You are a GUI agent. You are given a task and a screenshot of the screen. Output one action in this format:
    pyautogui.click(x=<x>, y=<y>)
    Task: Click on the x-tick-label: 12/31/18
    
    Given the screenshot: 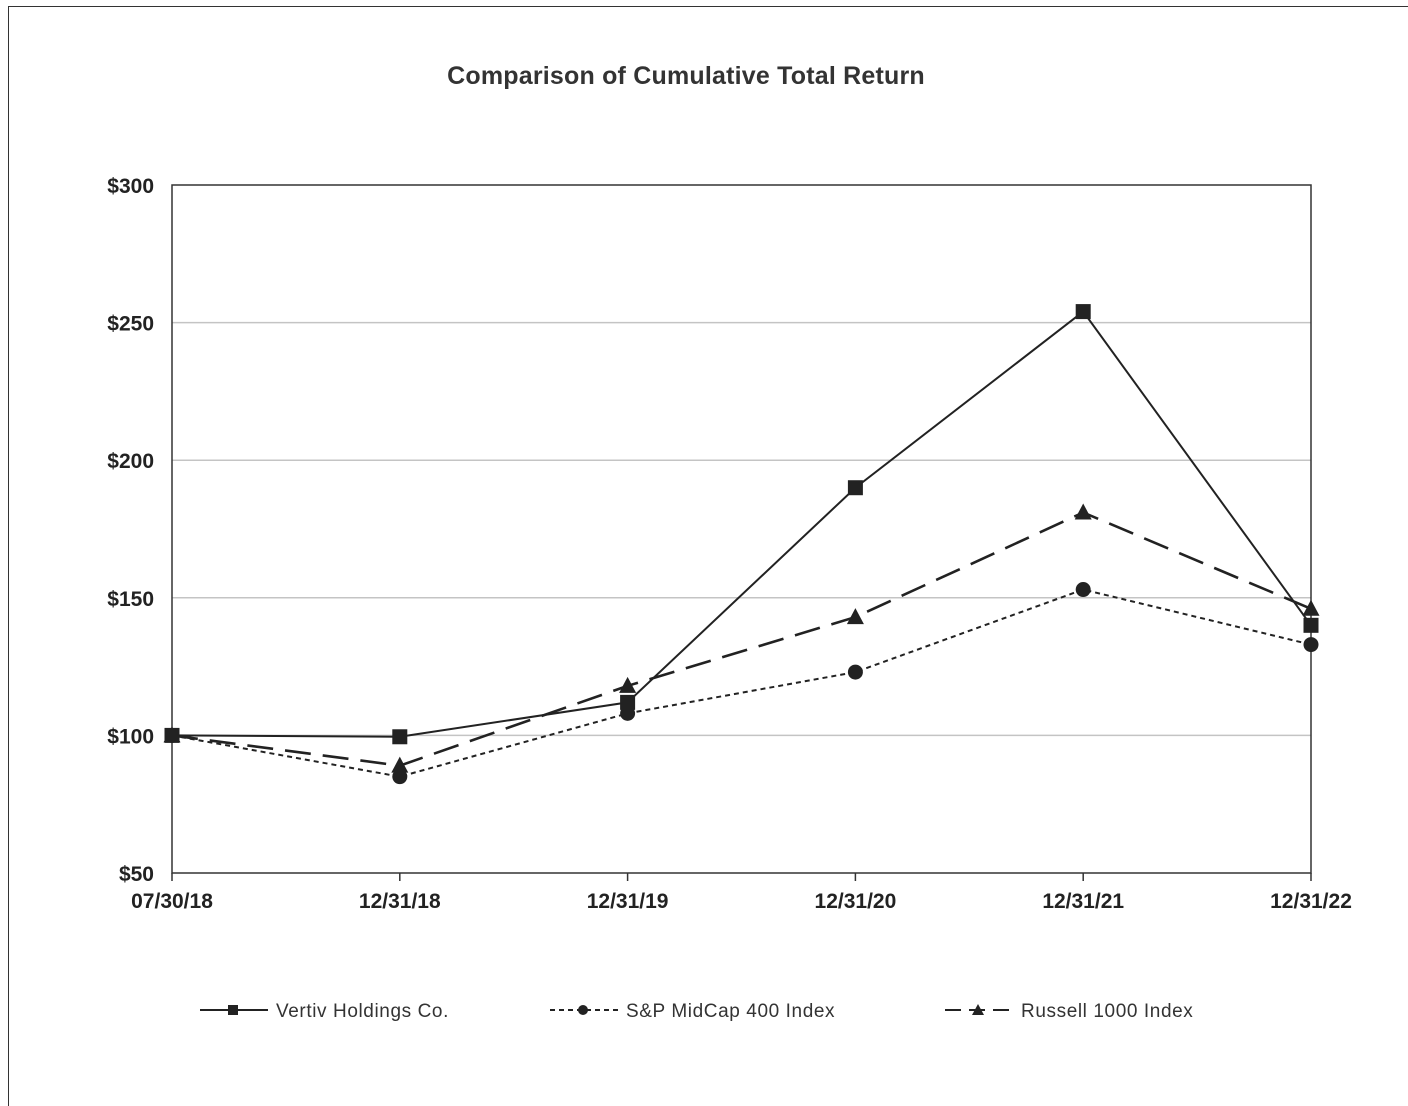 What is the action you would take?
    pyautogui.click(x=400, y=901)
    